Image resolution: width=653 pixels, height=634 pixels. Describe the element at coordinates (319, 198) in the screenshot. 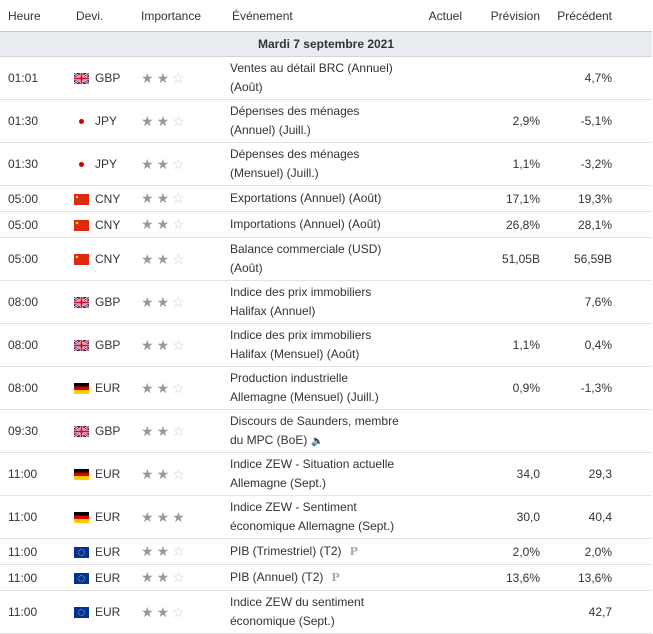

I see `event-name-cell: Exportations (Annuel) (Août)` at that location.